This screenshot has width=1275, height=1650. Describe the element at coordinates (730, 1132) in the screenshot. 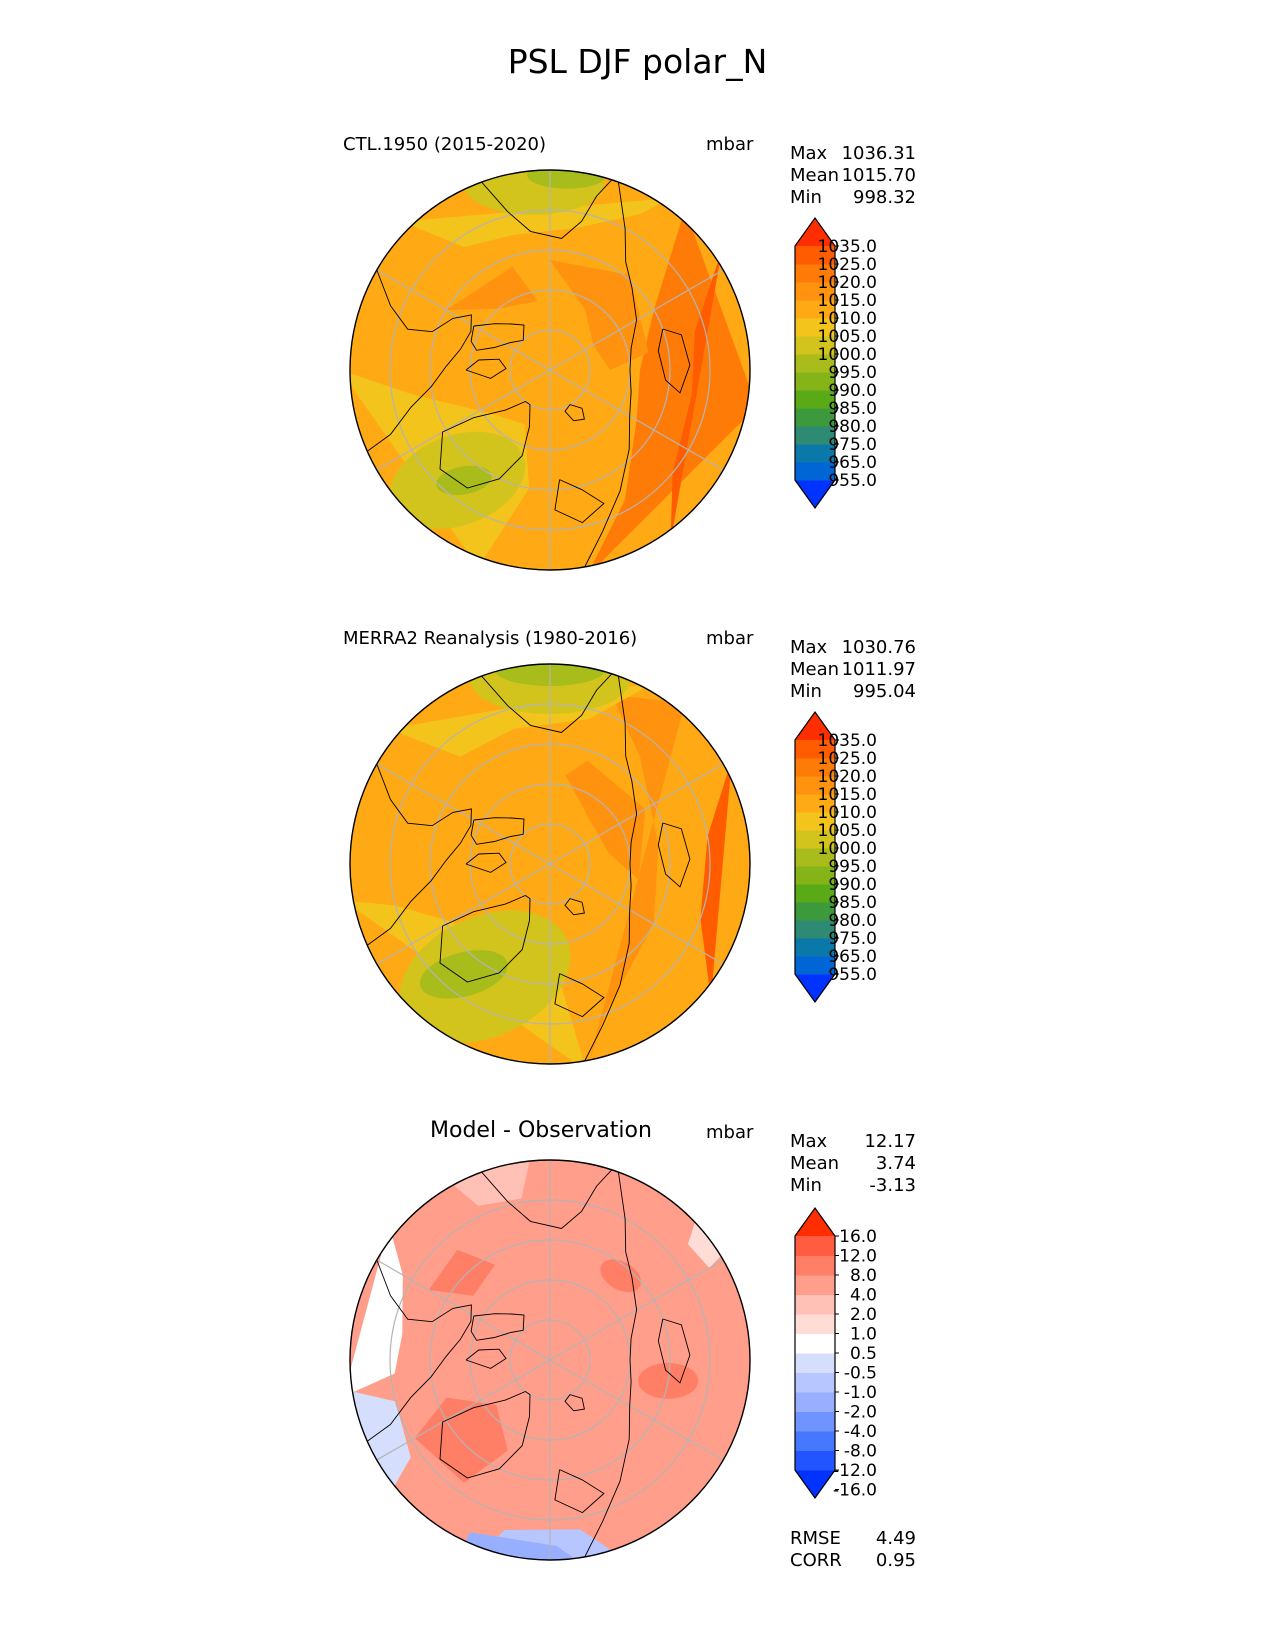

I see `panel-3-units: mbar` at that location.